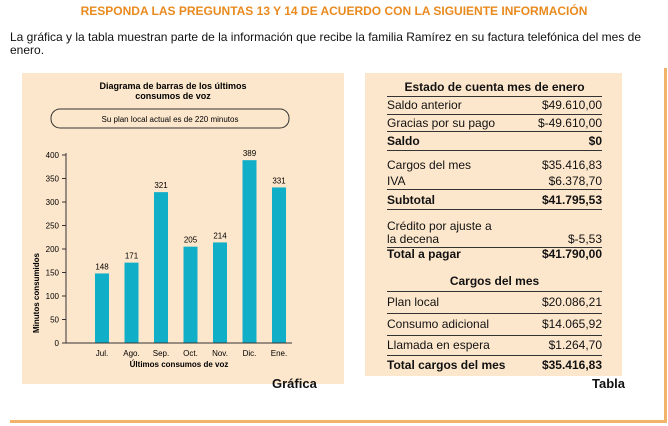 The height and width of the screenshot is (426, 668). Describe the element at coordinates (132, 256) in the screenshot. I see `bar-value-label: 171` at that location.